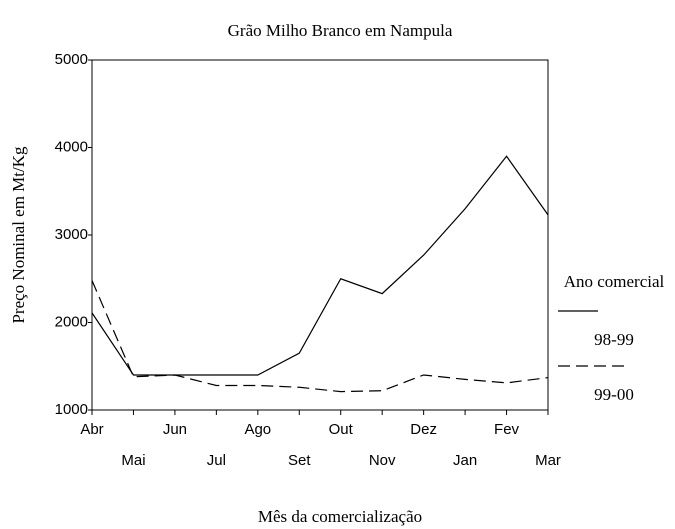 This screenshot has width=675, height=529. I want to click on x-tick-label: Nov, so click(382, 460).